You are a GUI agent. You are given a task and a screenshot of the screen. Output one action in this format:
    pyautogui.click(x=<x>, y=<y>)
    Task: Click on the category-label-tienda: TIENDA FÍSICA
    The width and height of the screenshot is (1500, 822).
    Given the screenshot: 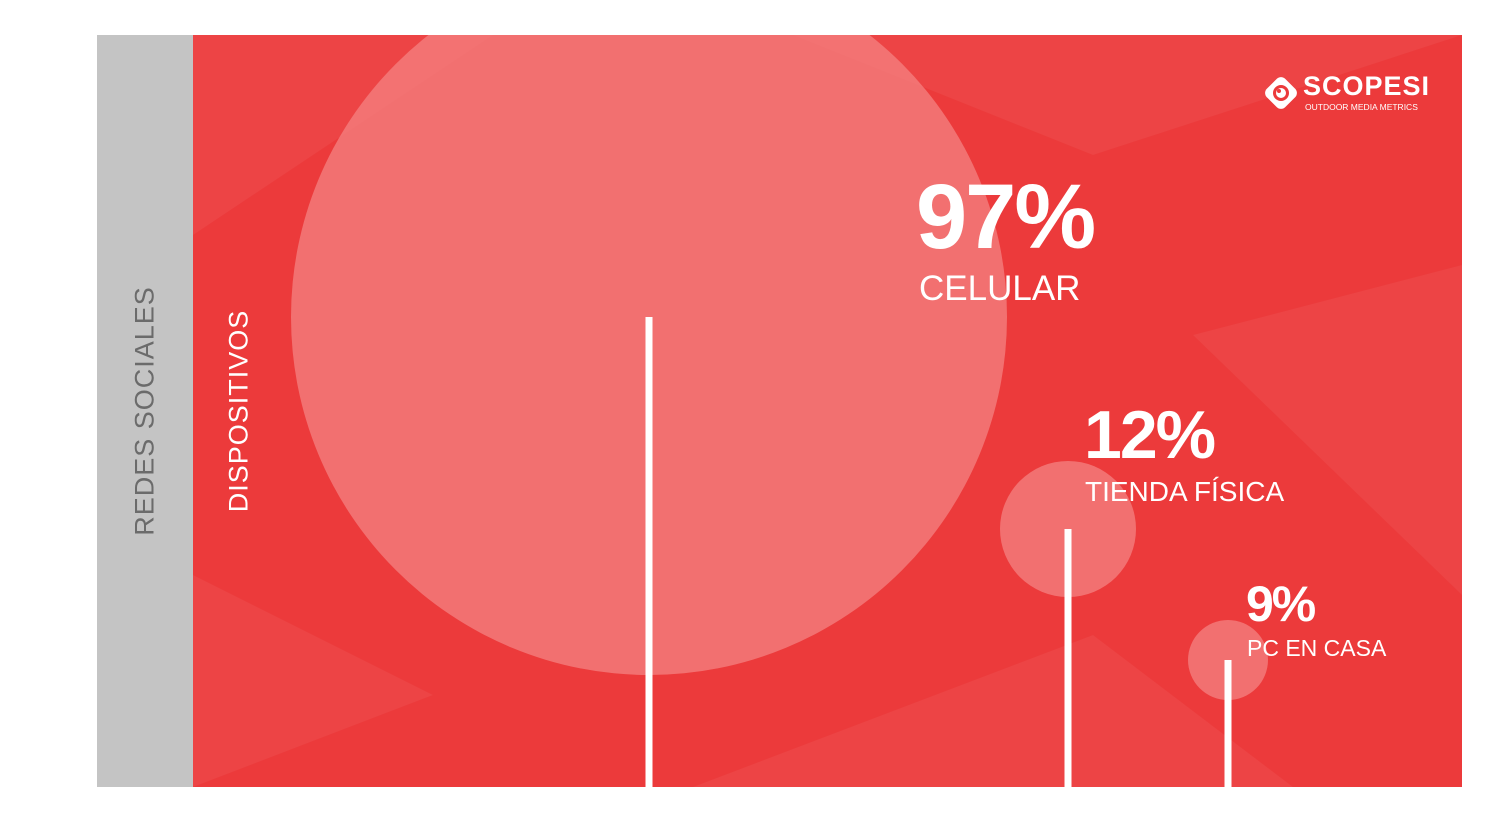 What is the action you would take?
    pyautogui.click(x=1185, y=491)
    